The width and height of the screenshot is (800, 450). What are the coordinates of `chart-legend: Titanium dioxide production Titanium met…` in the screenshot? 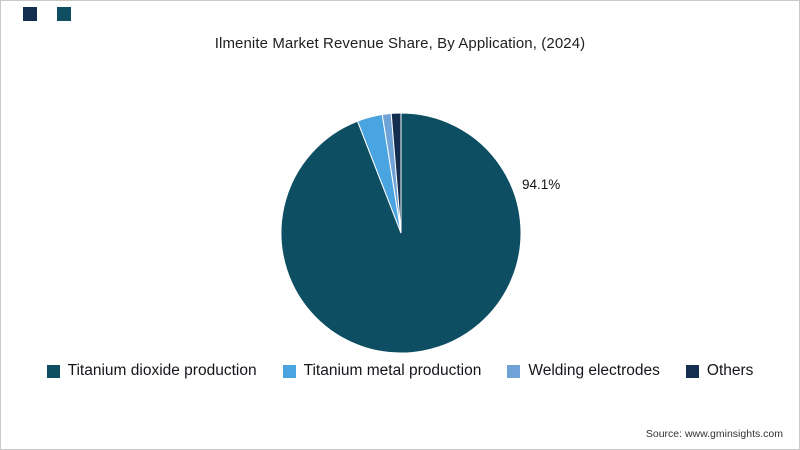 It's located at (400, 371).